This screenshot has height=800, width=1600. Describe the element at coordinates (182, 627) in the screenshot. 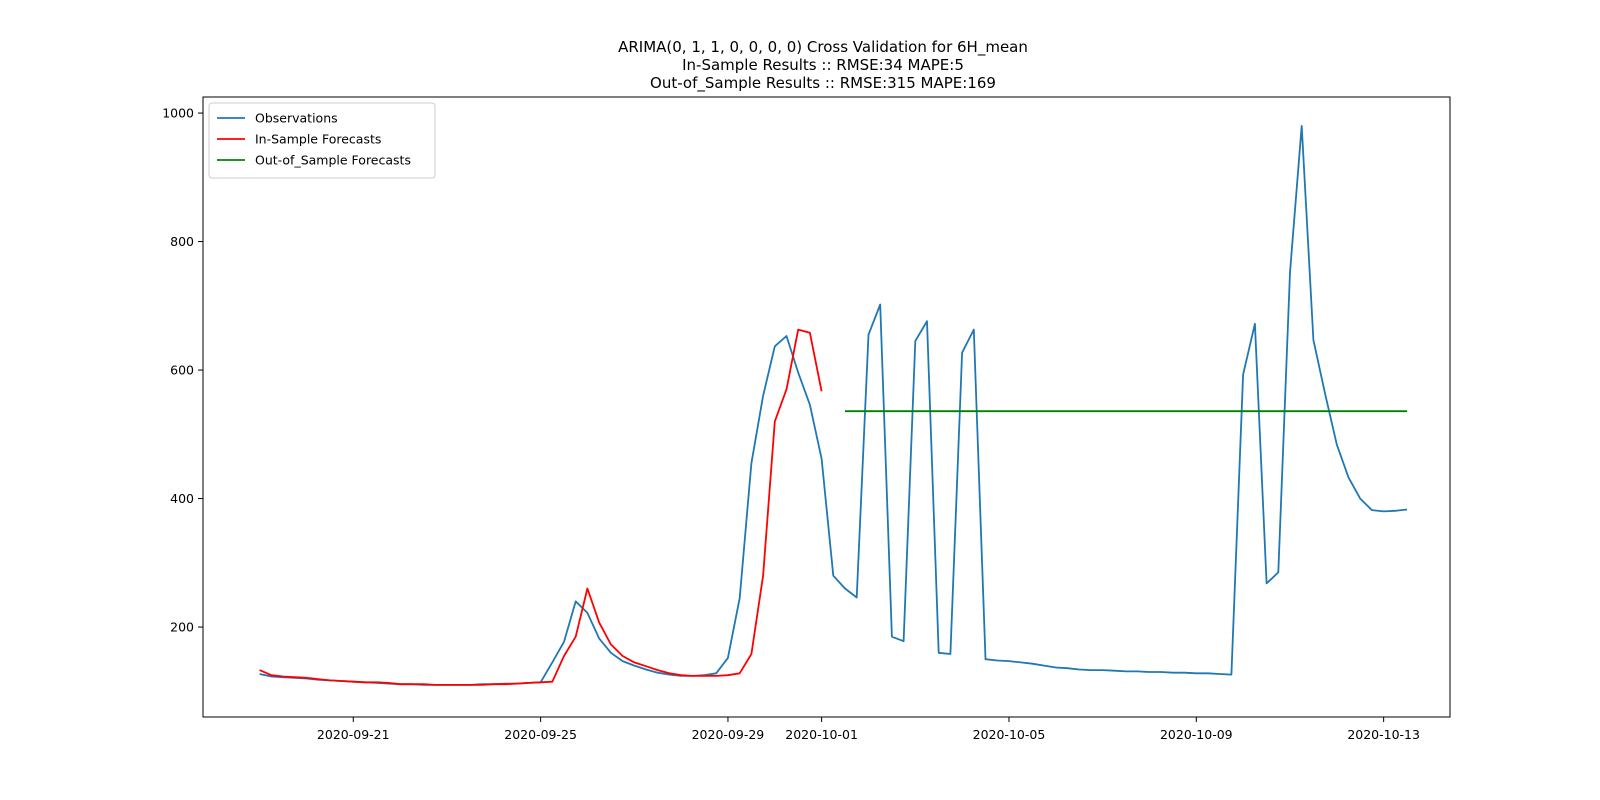

I see `y-tick-label: 200` at that location.